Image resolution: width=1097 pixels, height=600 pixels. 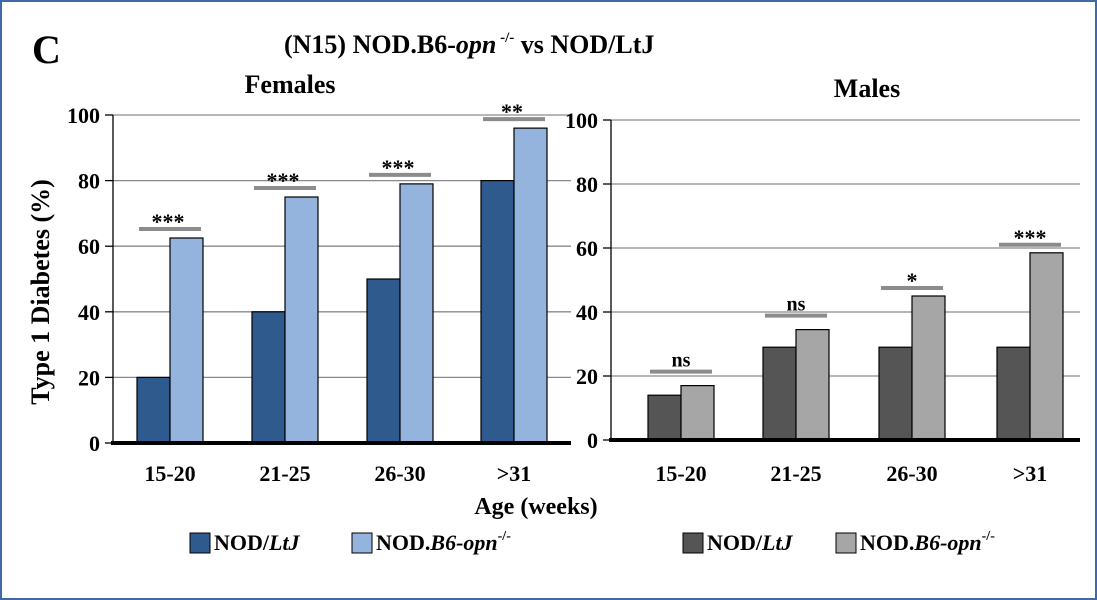 What do you see at coordinates (592, 440) in the screenshot?
I see `males-y-tick-label: 0` at bounding box center [592, 440].